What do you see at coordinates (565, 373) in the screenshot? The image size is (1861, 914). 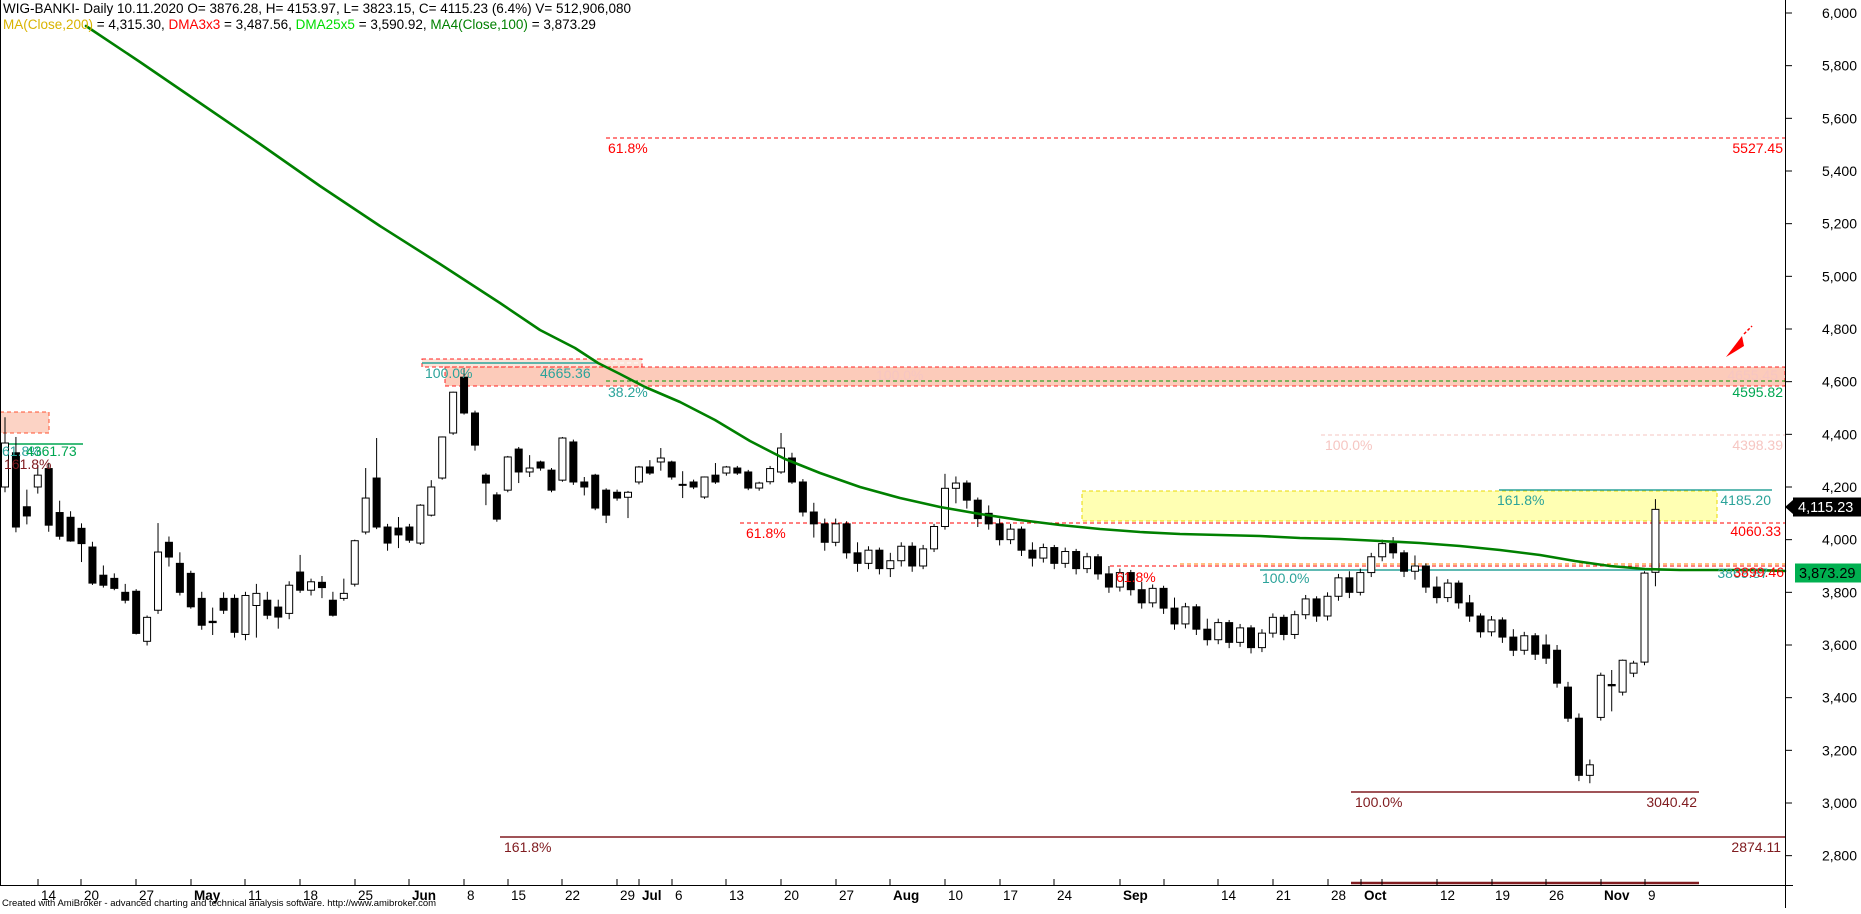 I see `fib-label: 4665.36` at bounding box center [565, 373].